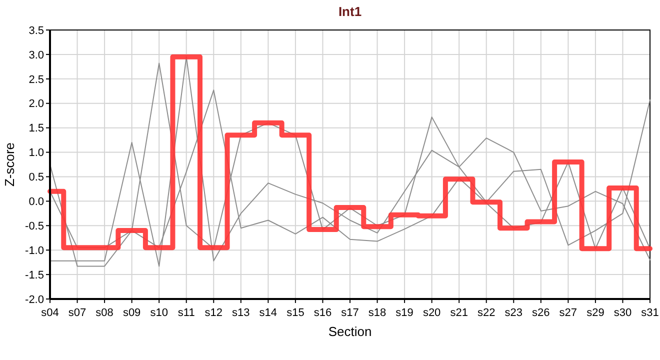 This screenshot has width=660, height=360. I want to click on y-tick-label: 2.5, so click(36, 80).